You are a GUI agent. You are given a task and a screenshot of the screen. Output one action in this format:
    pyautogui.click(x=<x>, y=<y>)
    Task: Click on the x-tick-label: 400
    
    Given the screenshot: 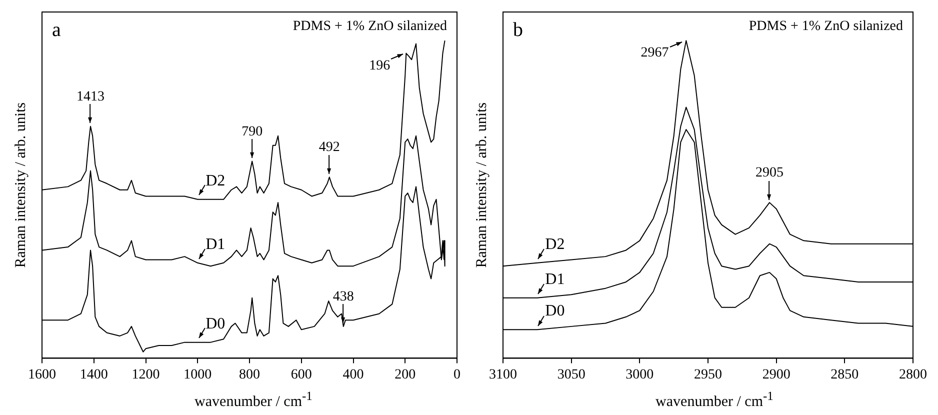 What is the action you would take?
    pyautogui.click(x=353, y=374)
    